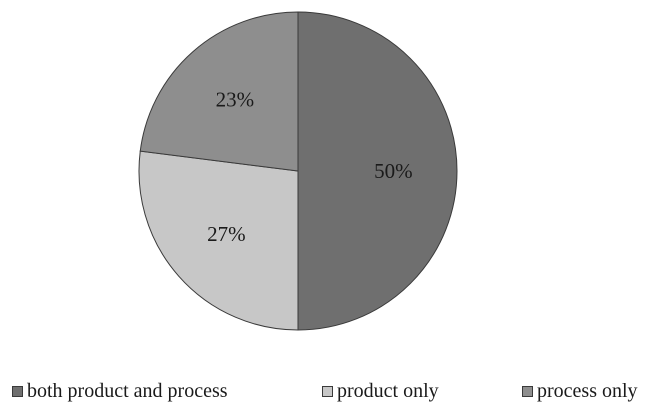 This screenshot has height=405, width=665. I want to click on legend-swatch-both-product-and-process, so click(17, 391).